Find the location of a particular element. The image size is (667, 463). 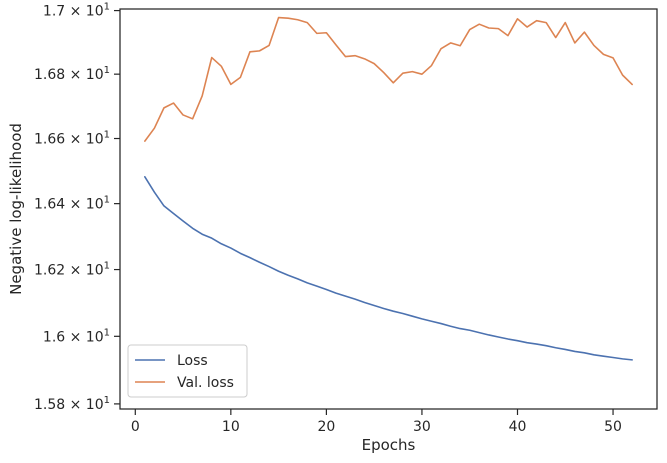

legend-label-val-loss: Val. loss is located at coordinates (205, 383).